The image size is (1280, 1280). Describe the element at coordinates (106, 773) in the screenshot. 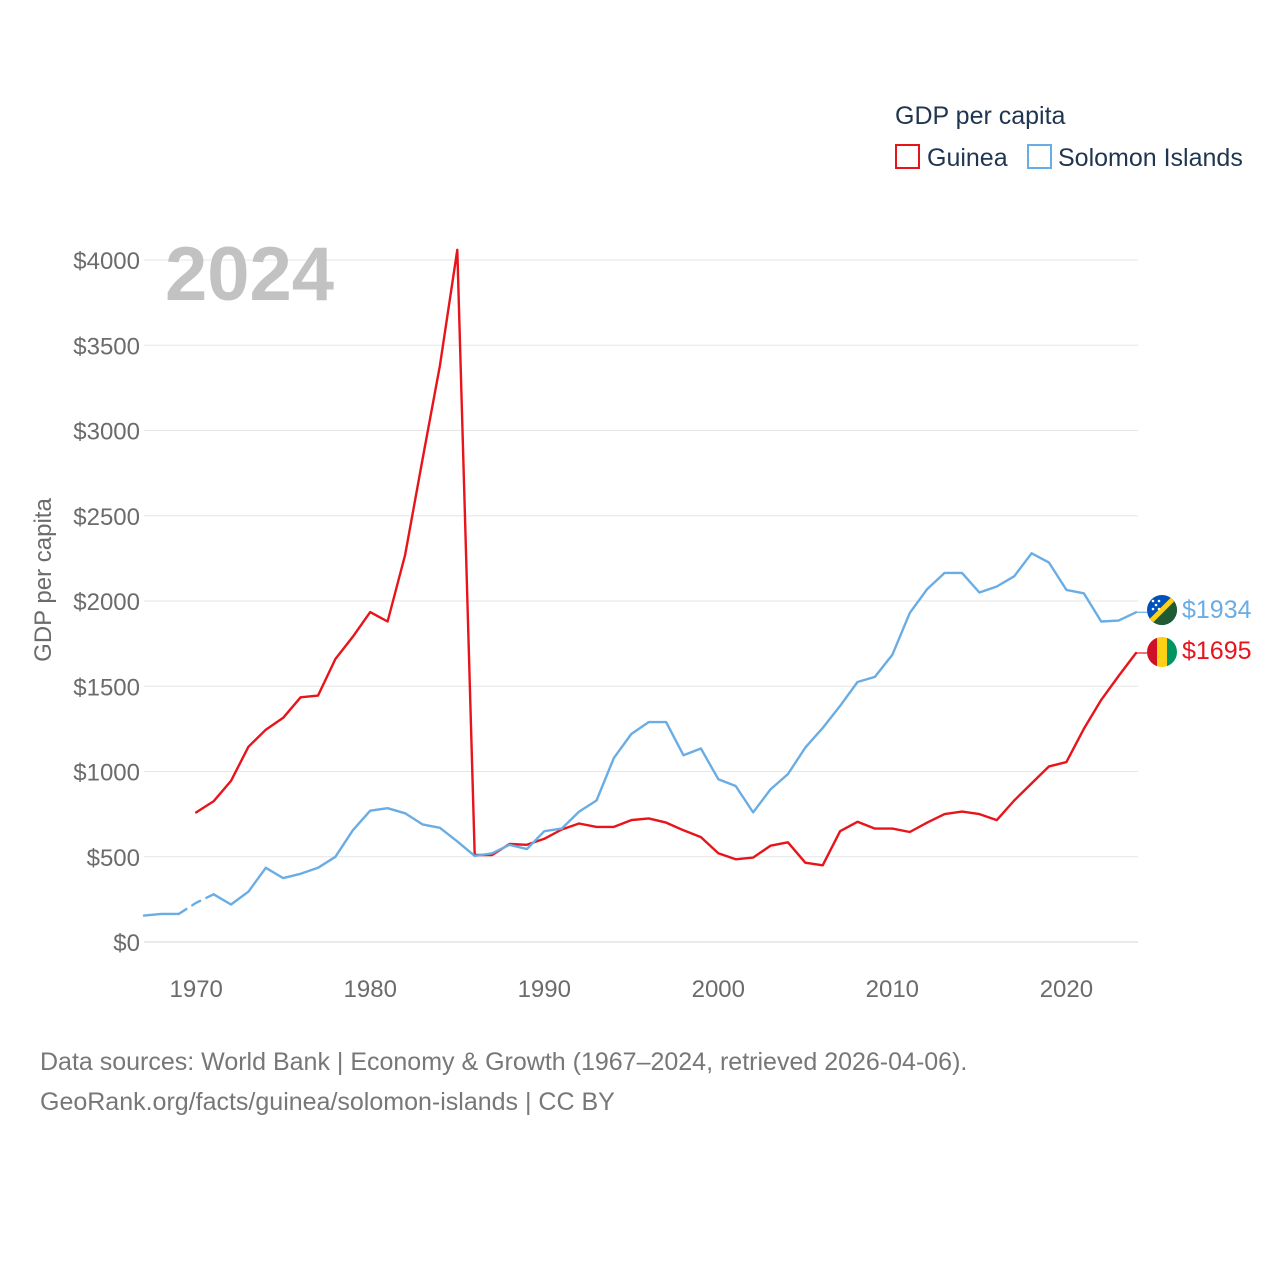

I see `y-tick-label: $1000` at that location.